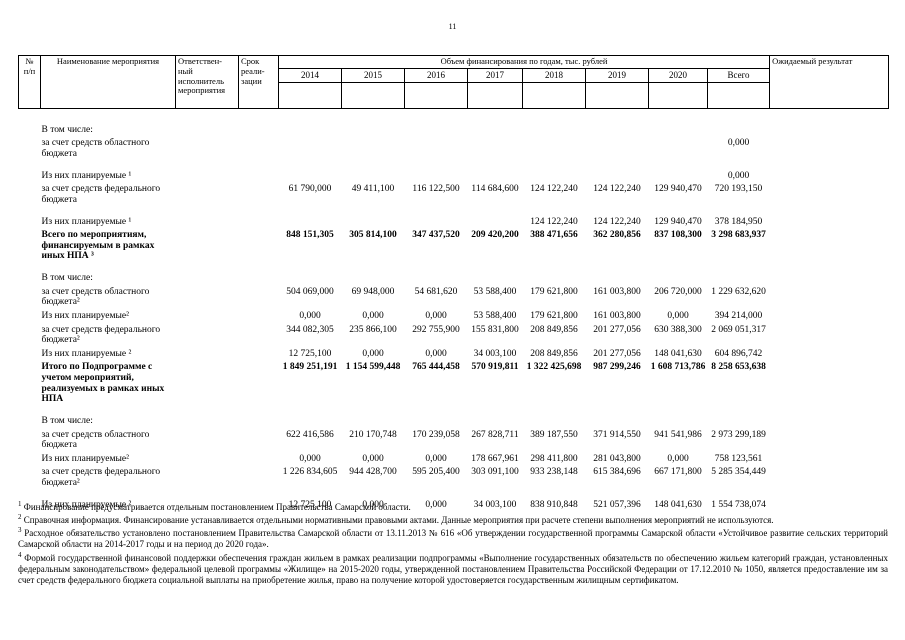 The width and height of the screenshot is (905, 640). Describe the element at coordinates (738, 329) in the screenshot. I see `cell-value-total: 2 069 051,317` at that location.